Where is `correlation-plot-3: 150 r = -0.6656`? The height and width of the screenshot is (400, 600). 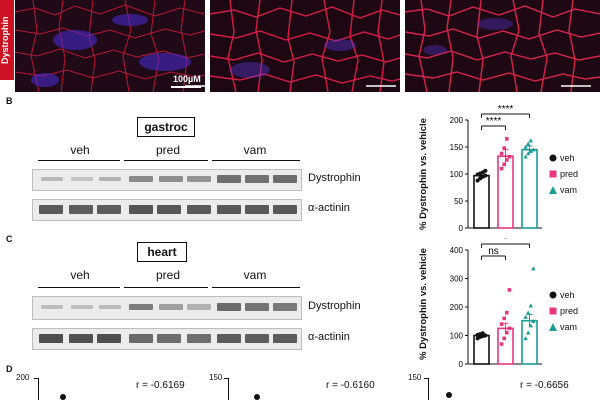 correlation-plot-3: 150 r = -0.6656 is located at coordinates (502, 386).